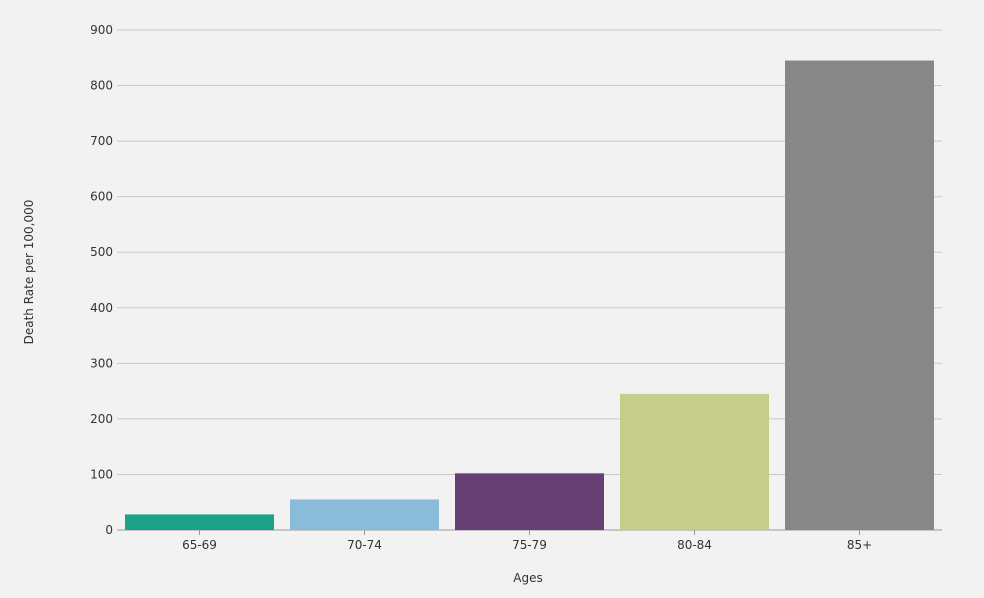 The image size is (984, 598). Describe the element at coordinates (101, 86) in the screenshot. I see `y-tick-label: 800` at that location.